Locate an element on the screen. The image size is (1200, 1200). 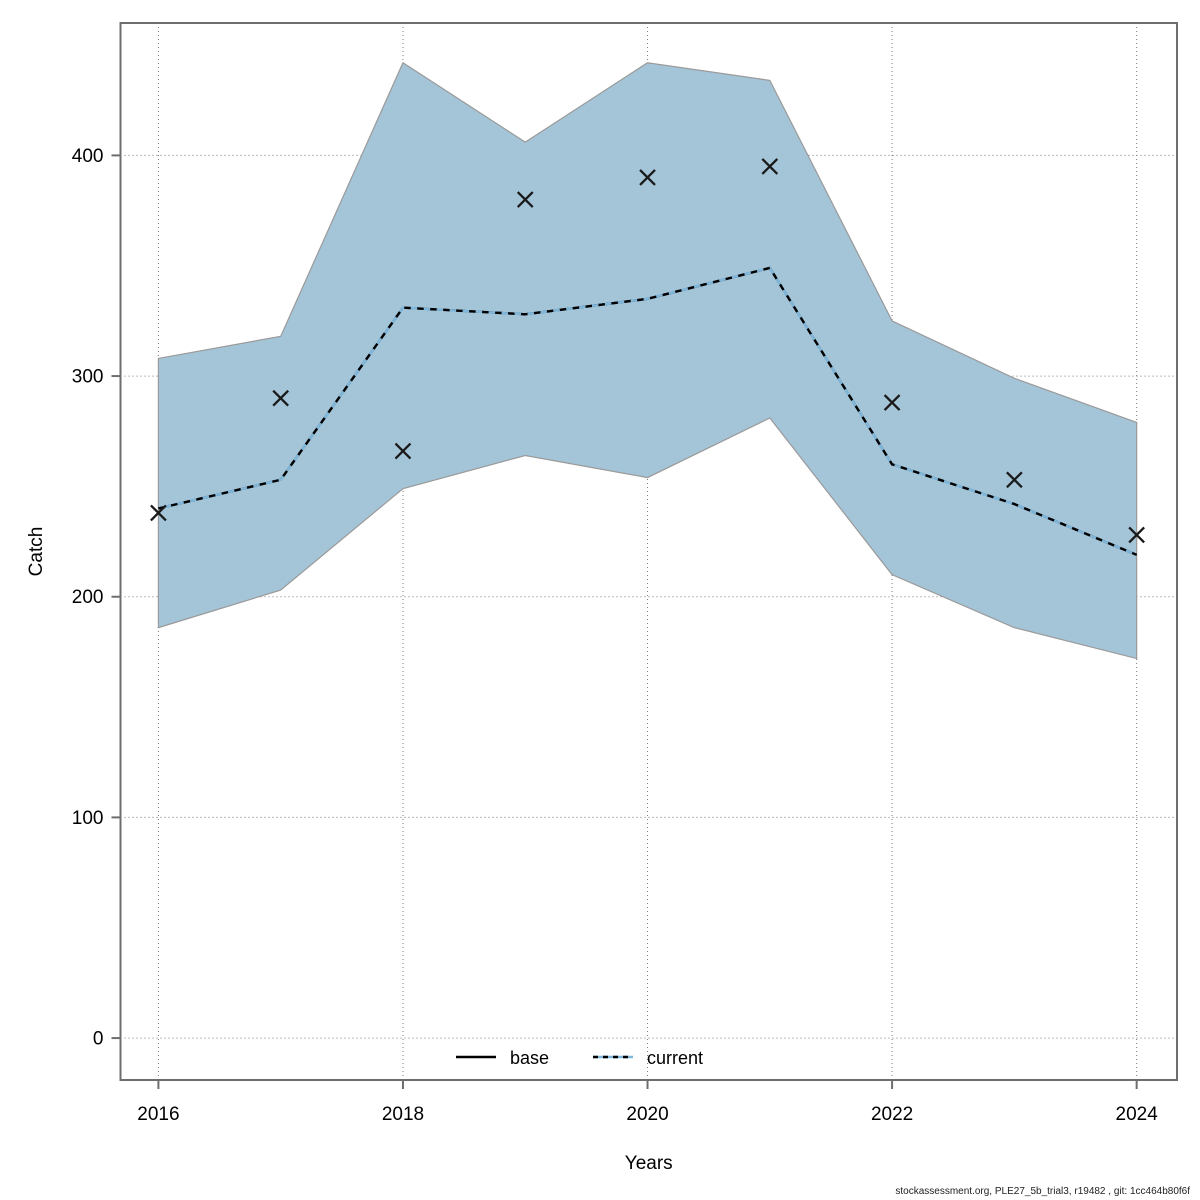
x-tick-label: 2016 is located at coordinates (158, 1114).